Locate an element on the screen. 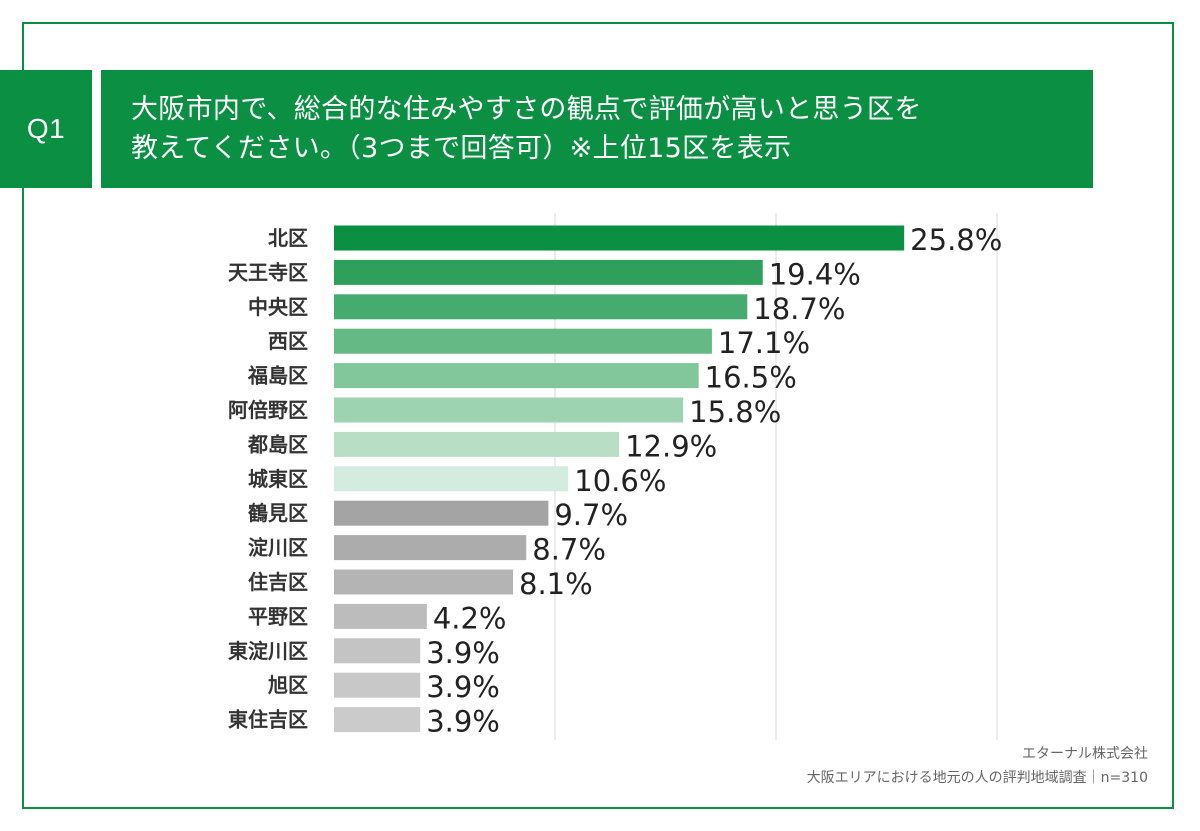 This screenshot has height=831, width=1200. value-label-8: 9.7% is located at coordinates (591, 515).